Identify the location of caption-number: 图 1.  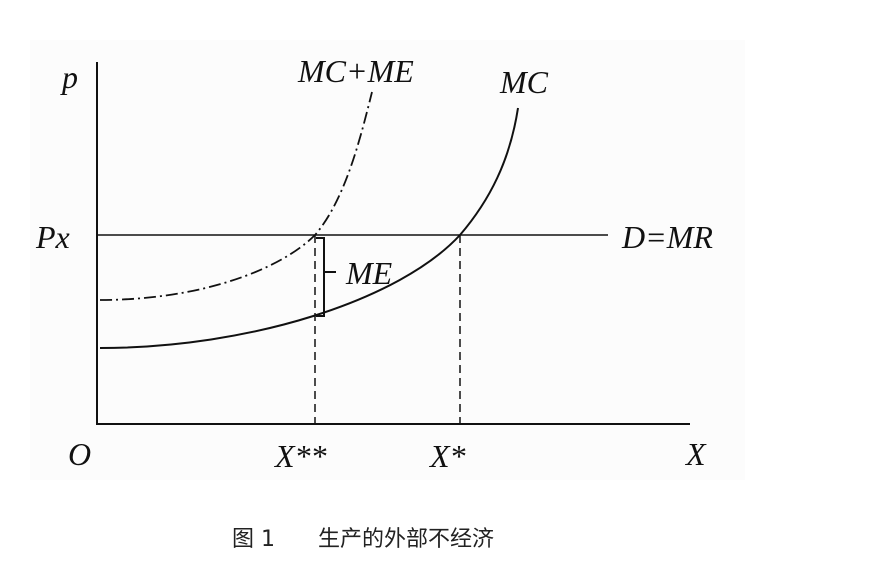
(253, 539).